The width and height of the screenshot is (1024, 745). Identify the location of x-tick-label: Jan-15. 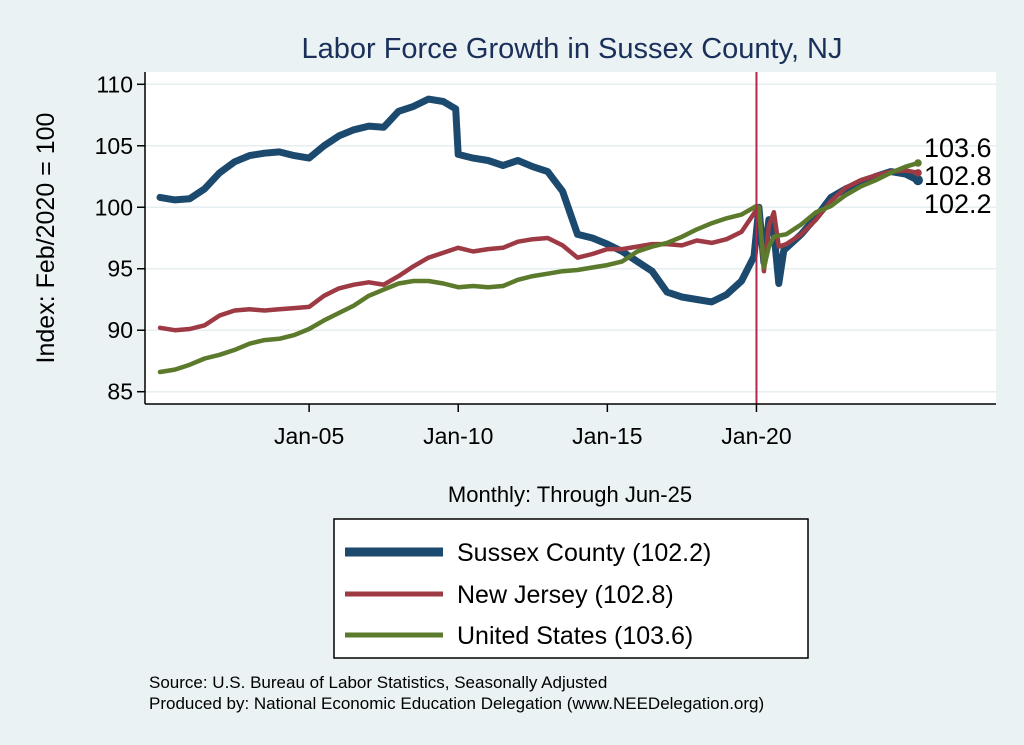
(607, 436).